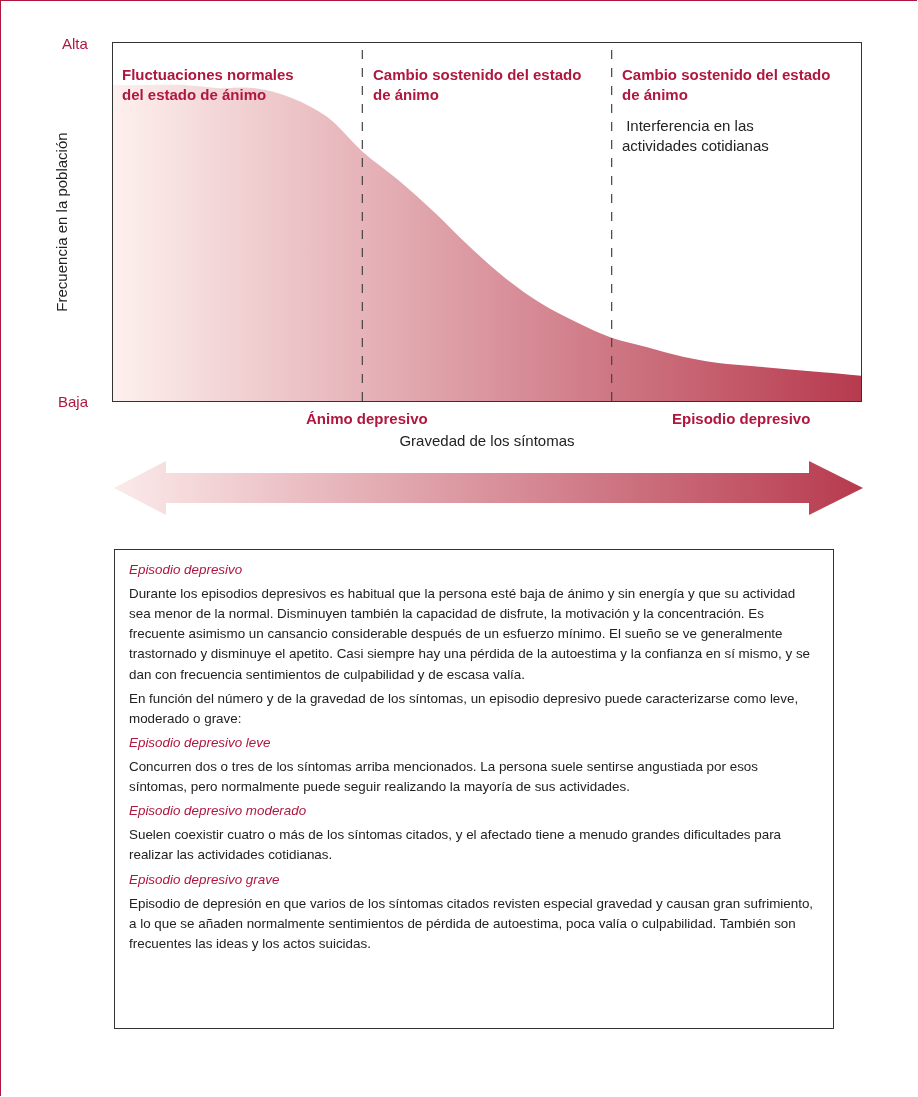 Image resolution: width=918 pixels, height=1097 pixels. I want to click on text: Durante los episodios depresivos es habitual que la persona esté baja de ánimo y sin energía y que su actividad sea menor de la normal. Disminuyen también la capacidad de disfrute, la motivación y la concentración. Es frecuente asimismo un cansancio considerable después de un esfuerzo mínimo. El sueño se ve generalmente trastornado y disminuye el apetito. Casi siempre hay una pérdida de la autoestima y la confianza en sí mismo, y se dan con frecuencia sentimientos de culpabilidad y de escasa valía., so click(470, 634).